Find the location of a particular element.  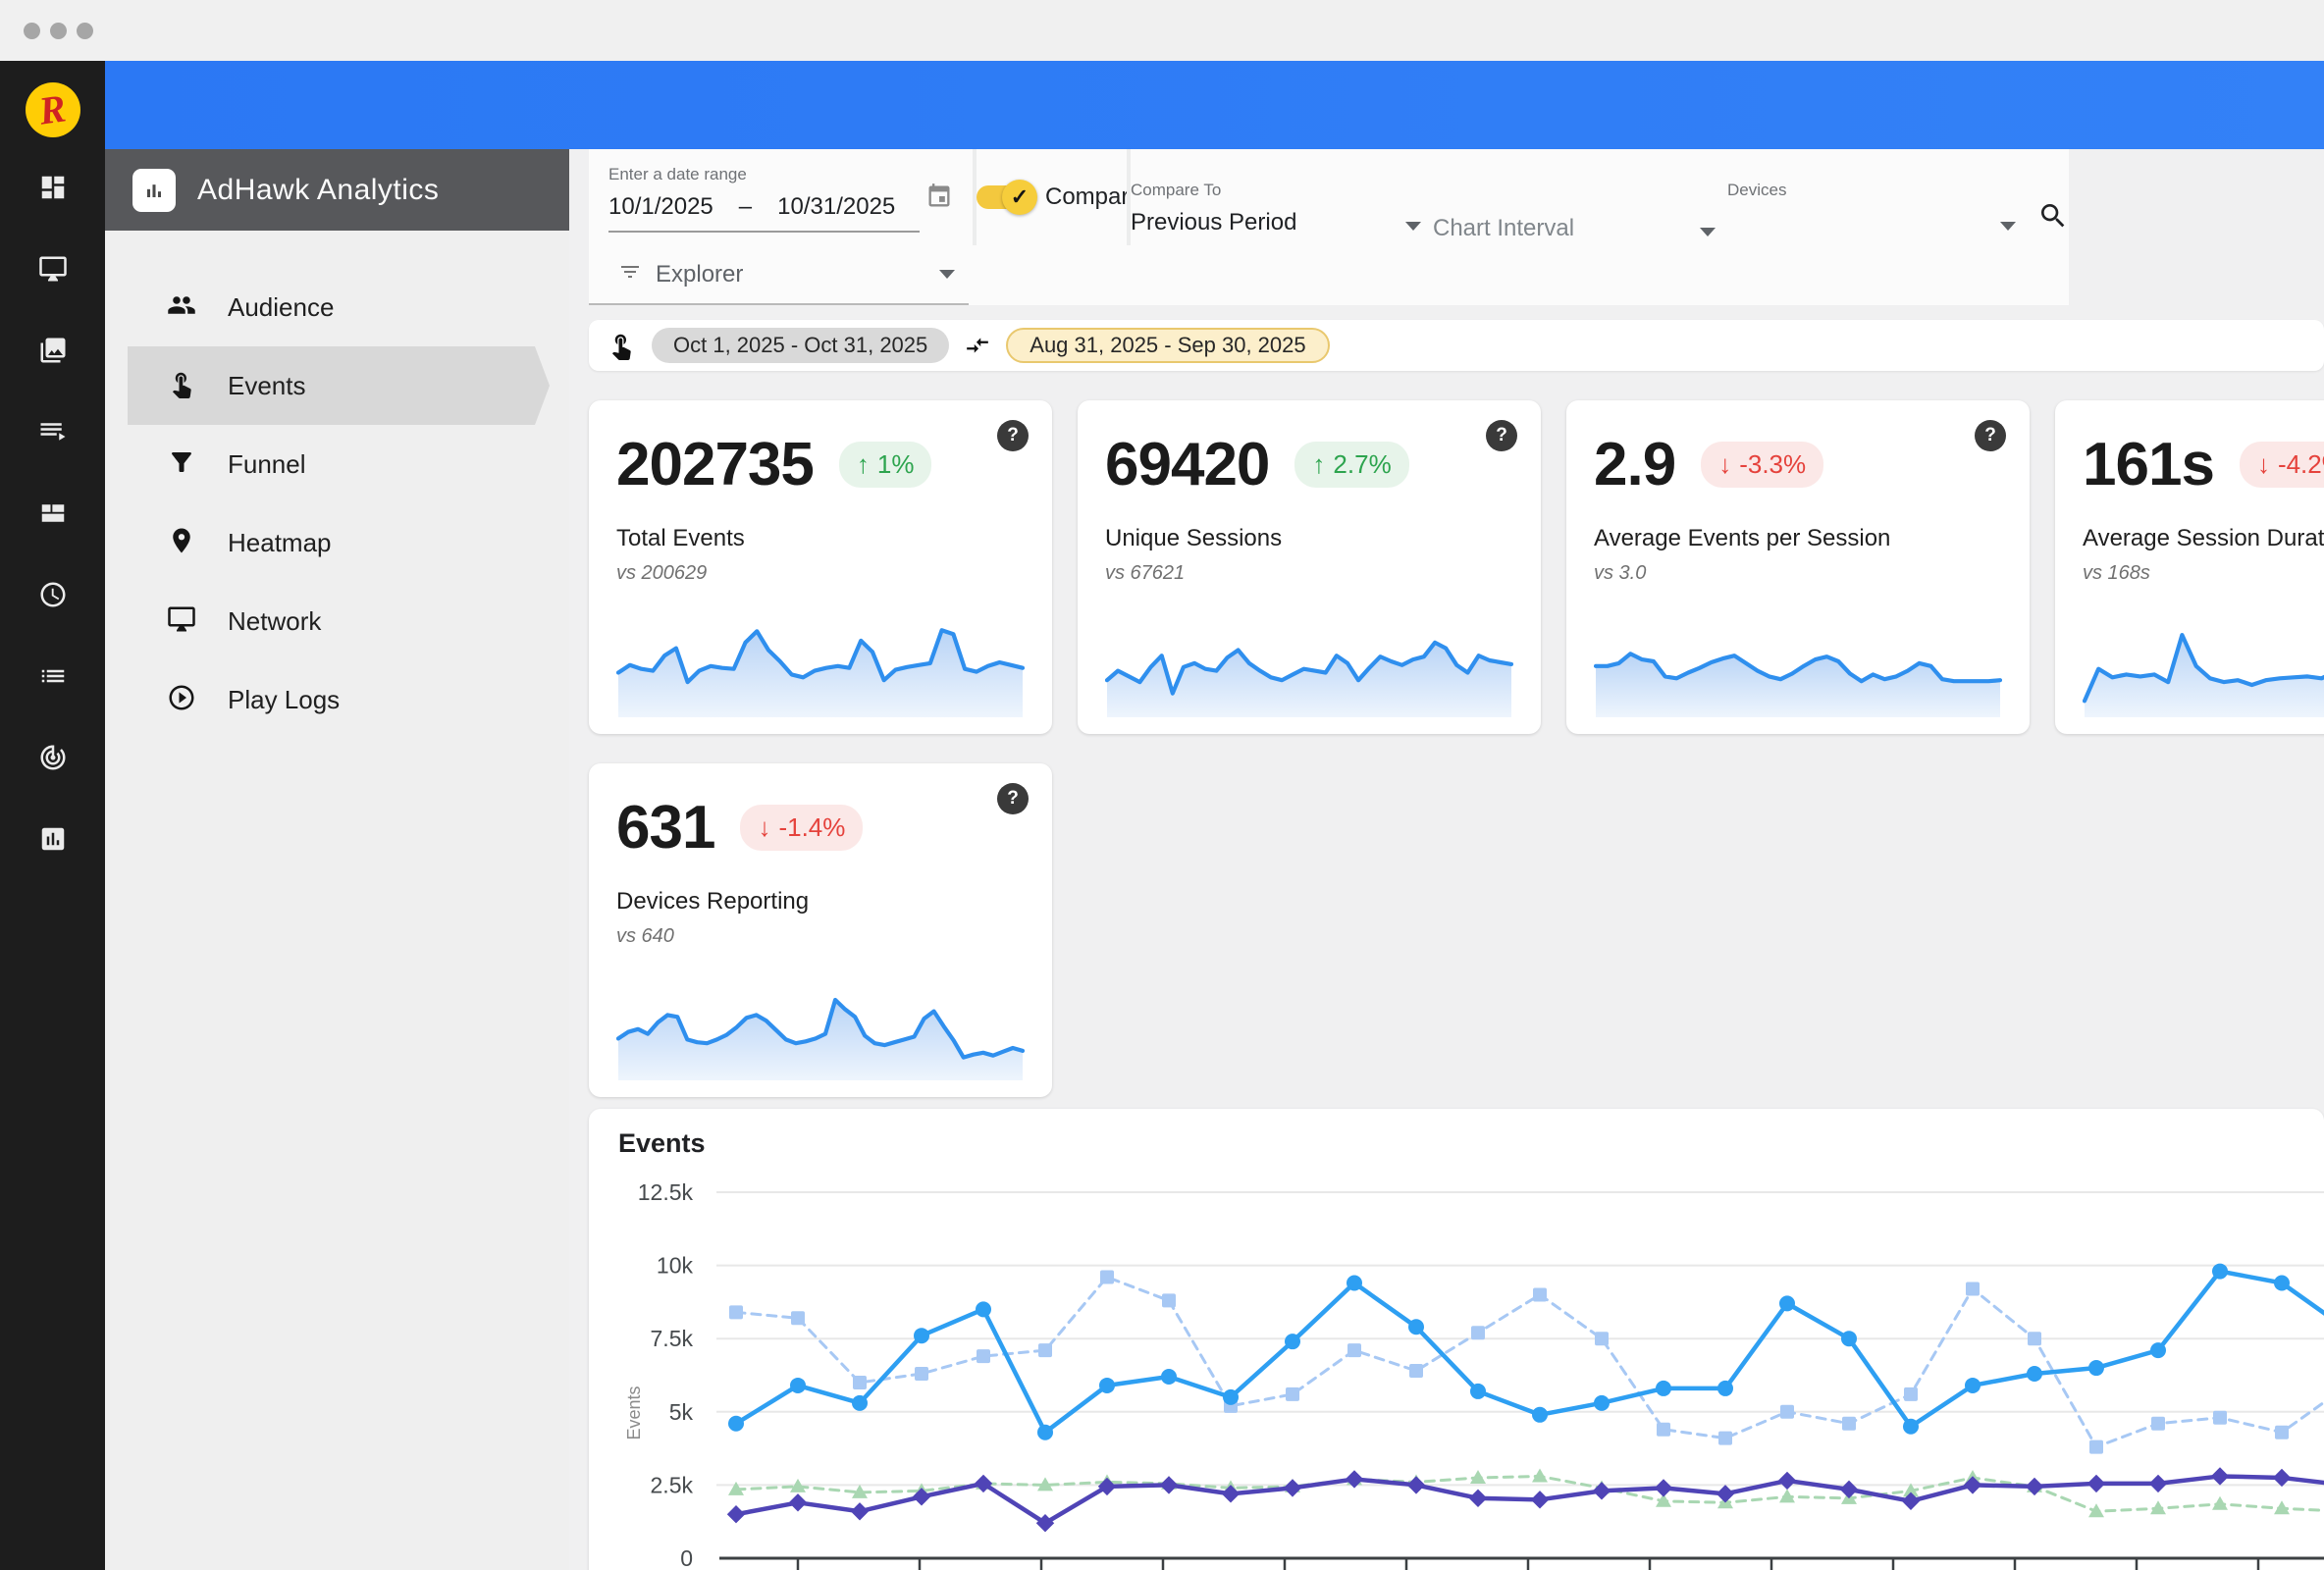

sidebar-item-heatmap: Heatmap is located at coordinates (337, 542).